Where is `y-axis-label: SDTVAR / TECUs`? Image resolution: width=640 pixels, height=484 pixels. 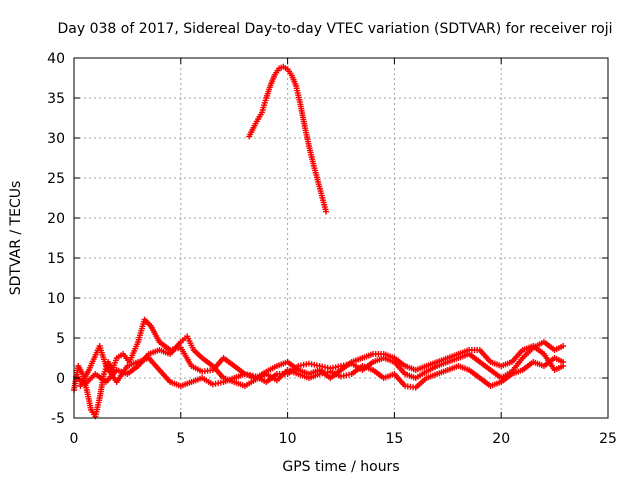 y-axis-label: SDTVAR / TECUs is located at coordinates (16, 238).